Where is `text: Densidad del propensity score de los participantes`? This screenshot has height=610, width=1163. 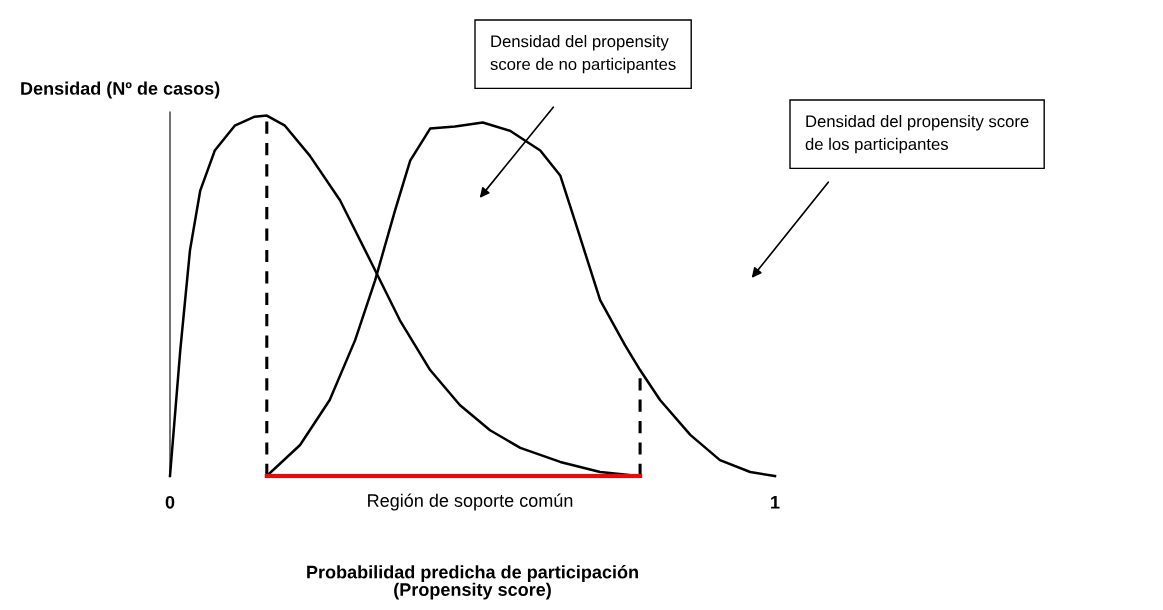 text: Densidad del propensity score de los participantes is located at coordinates (917, 134).